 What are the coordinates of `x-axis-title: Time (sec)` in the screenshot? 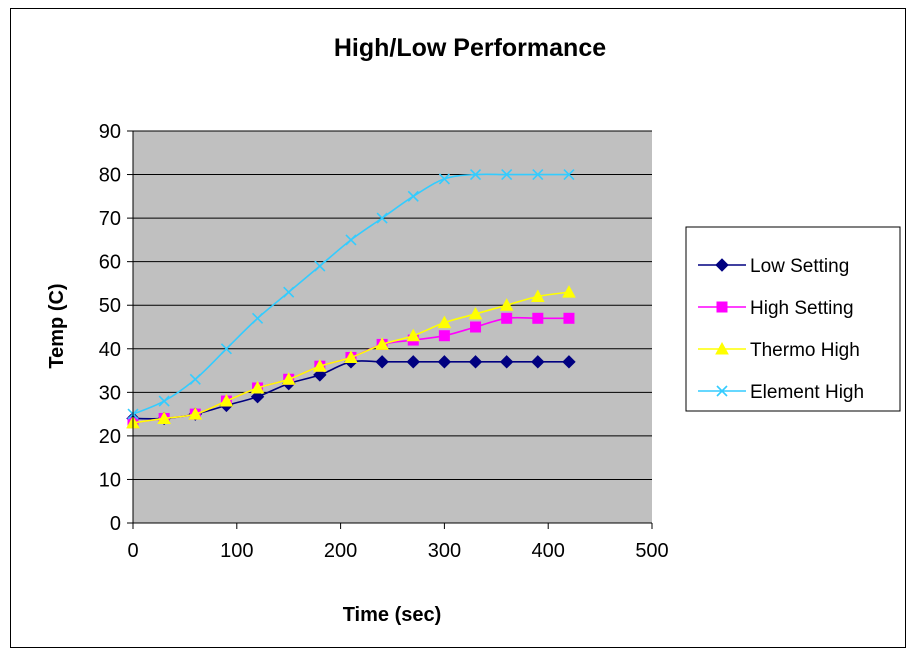 It's located at (392, 615).